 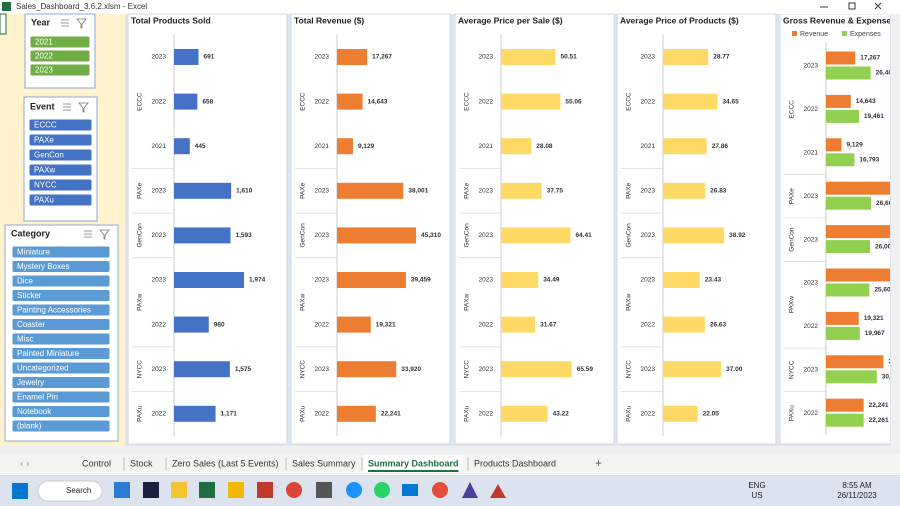 I want to click on slicer-item-label: 2022, so click(x=44, y=56).